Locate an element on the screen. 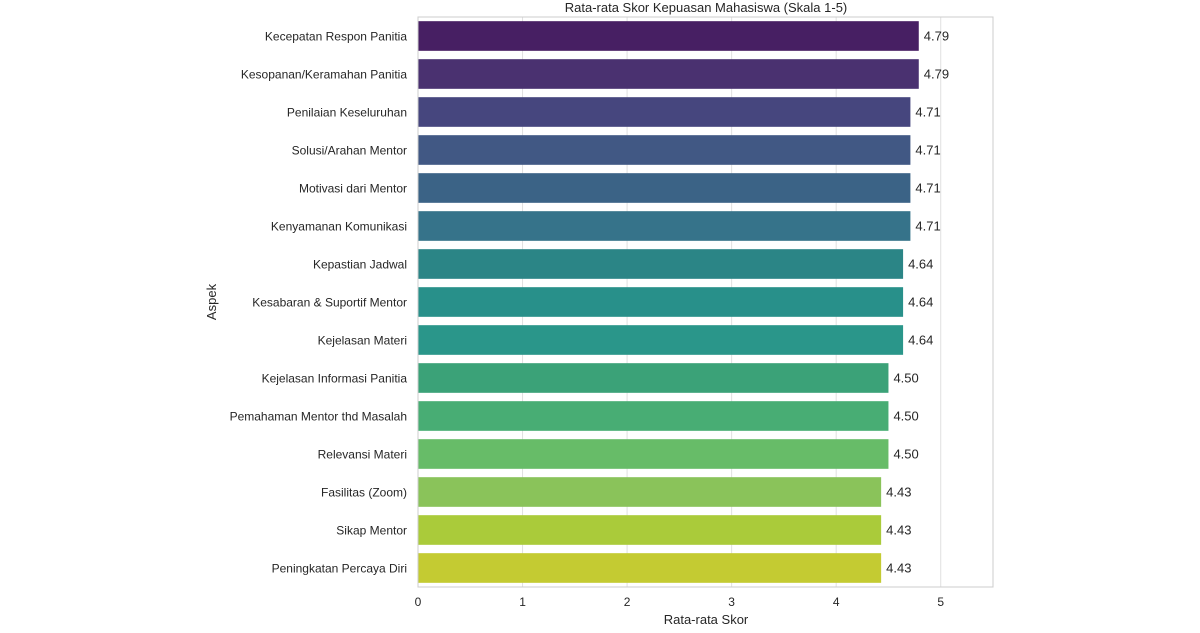  y-tick-label: Kesopanan/Keramahan Panitia is located at coordinates (324, 75).